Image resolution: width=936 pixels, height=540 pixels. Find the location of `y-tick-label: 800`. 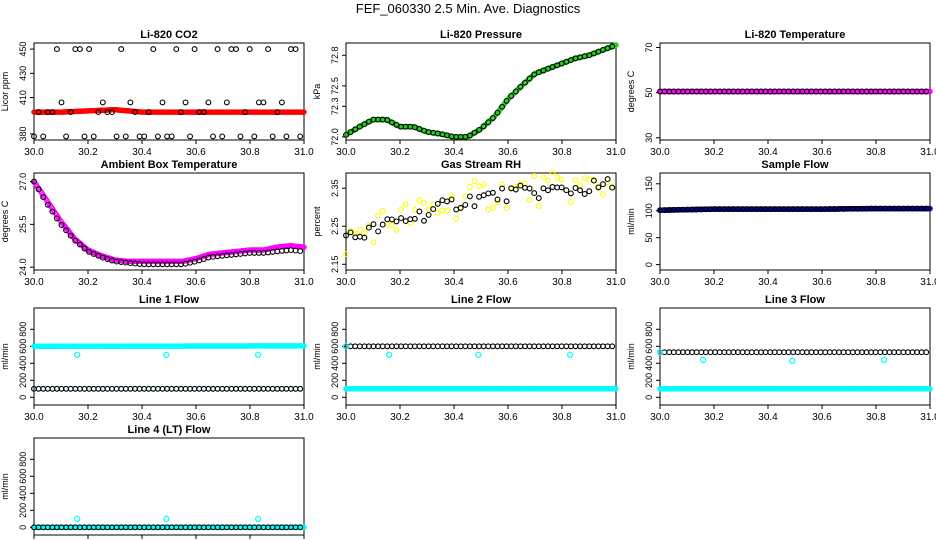

y-tick-label: 800 is located at coordinates (23, 329).